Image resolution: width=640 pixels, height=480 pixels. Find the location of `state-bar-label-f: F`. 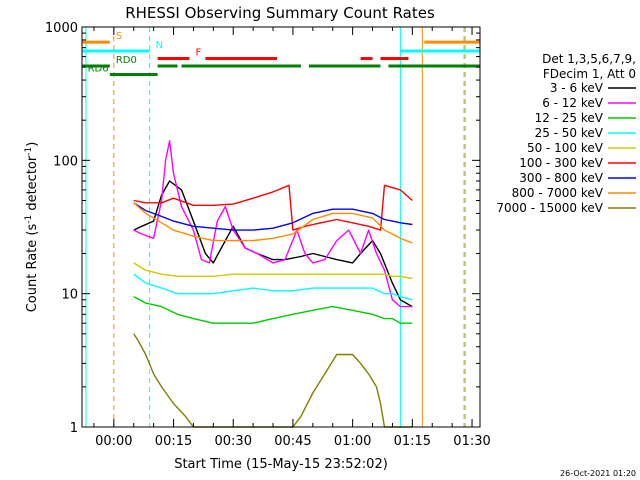

state-bar-label-f: F is located at coordinates (198, 53).